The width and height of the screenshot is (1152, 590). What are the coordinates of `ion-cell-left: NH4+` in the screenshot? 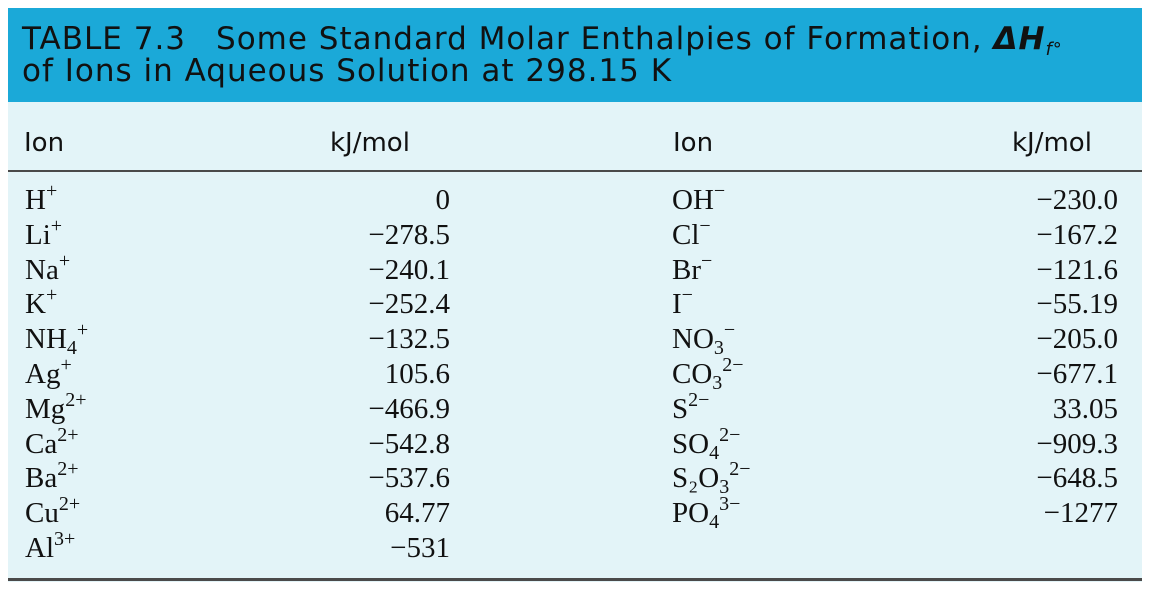 It's located at (57, 339).